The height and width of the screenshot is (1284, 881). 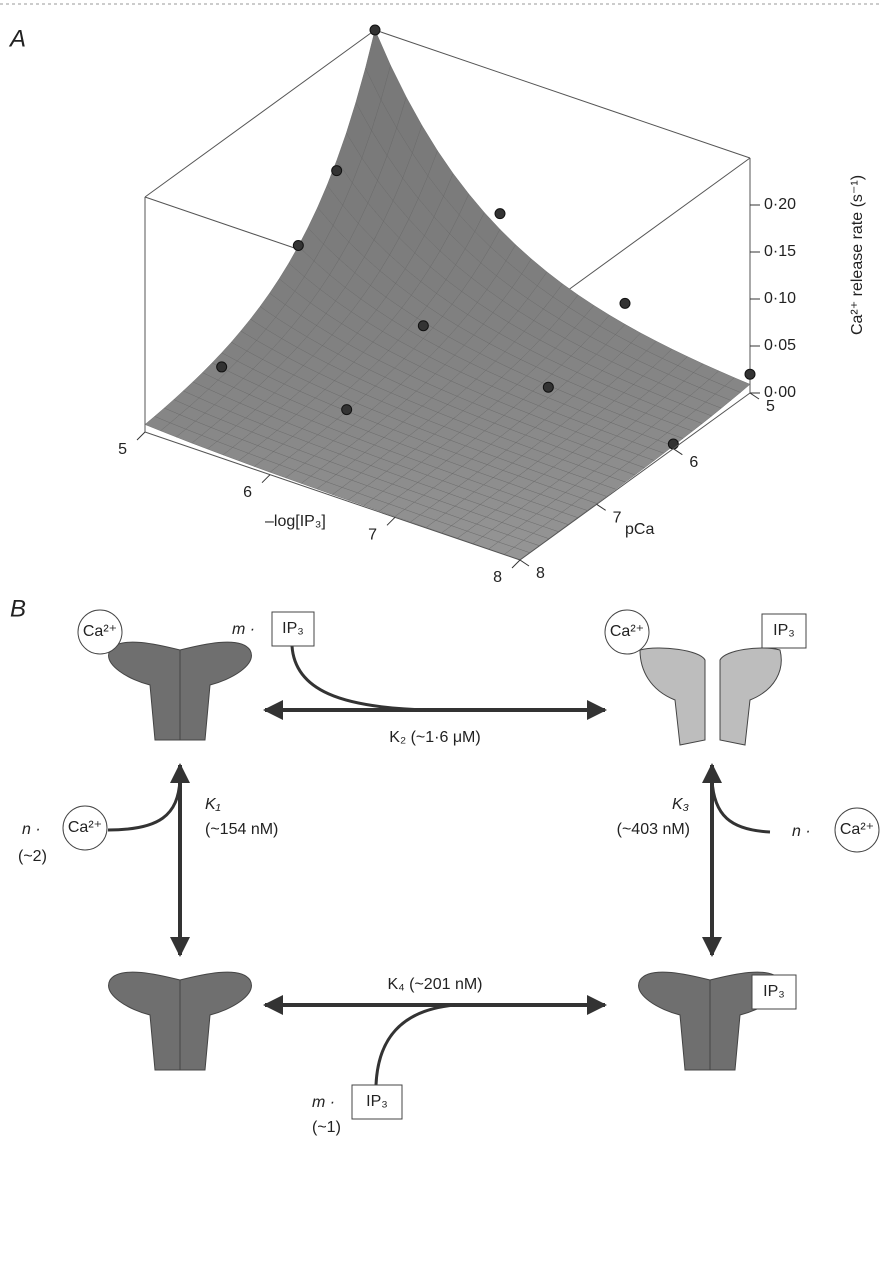 What do you see at coordinates (295, 521) in the screenshot?
I see `x-axis-title: –log[IP₃]` at bounding box center [295, 521].